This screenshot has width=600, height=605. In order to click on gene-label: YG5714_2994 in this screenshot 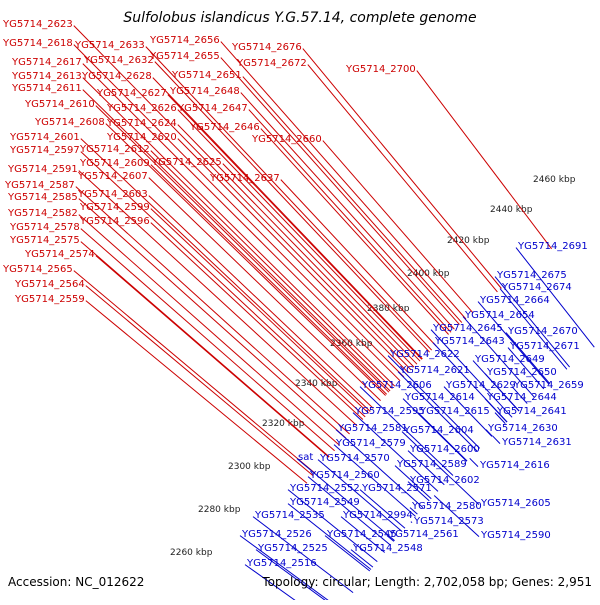, I will do `click(377, 515)`.